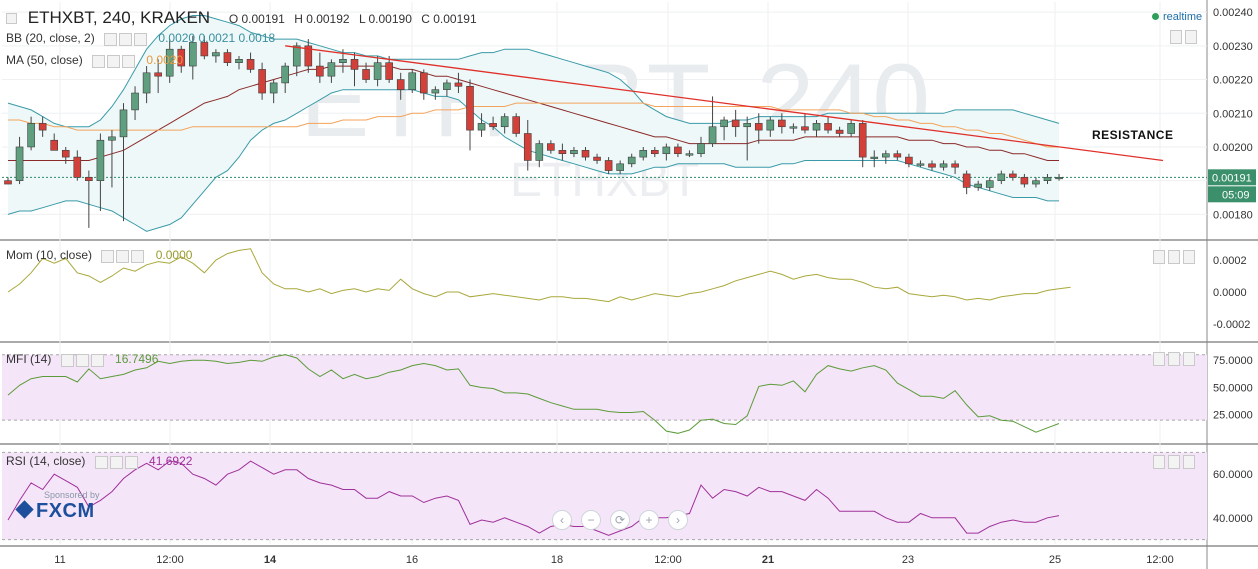 The image size is (1258, 569). I want to click on price-tick-label: 0.00230, so click(1233, 47).